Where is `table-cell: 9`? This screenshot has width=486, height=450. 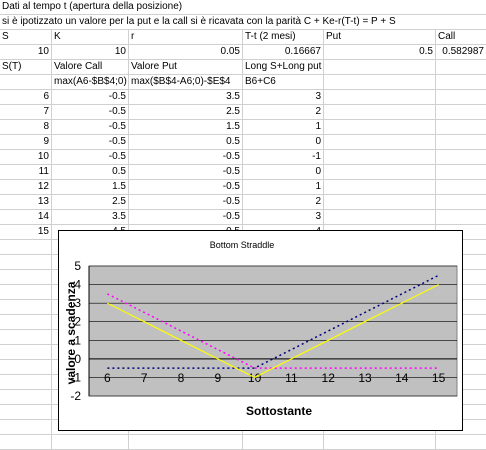 table-cell: 9 is located at coordinates (26, 142).